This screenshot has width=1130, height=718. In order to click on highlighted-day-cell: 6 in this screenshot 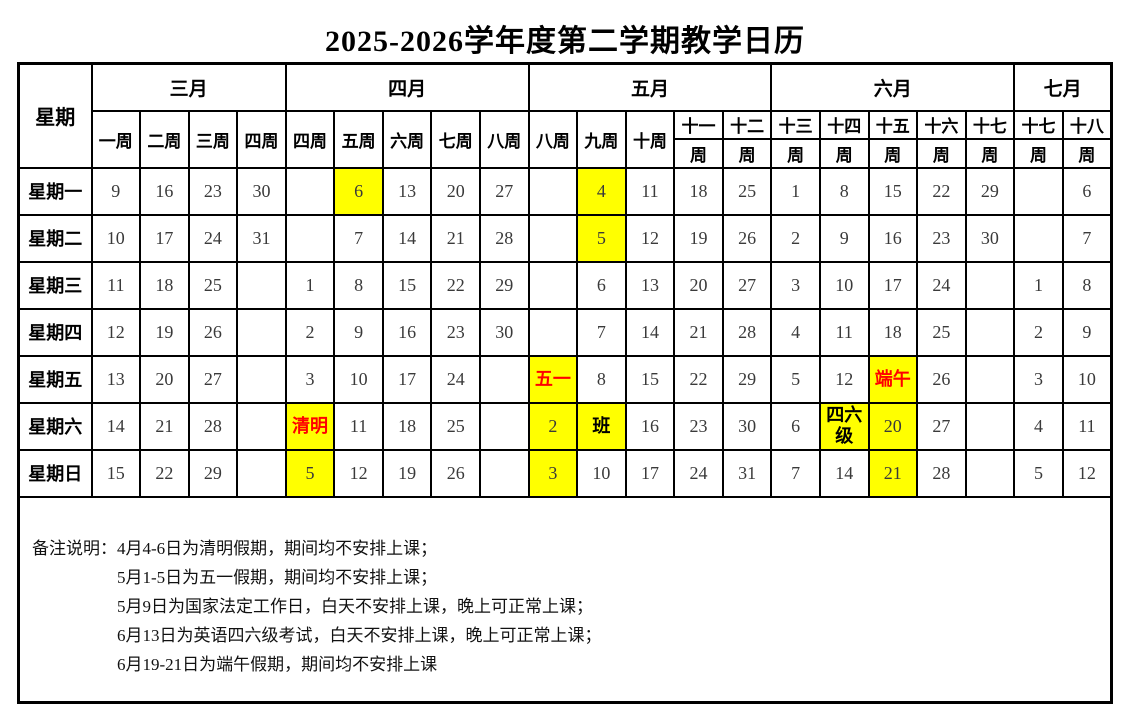, I will do `click(358, 191)`.